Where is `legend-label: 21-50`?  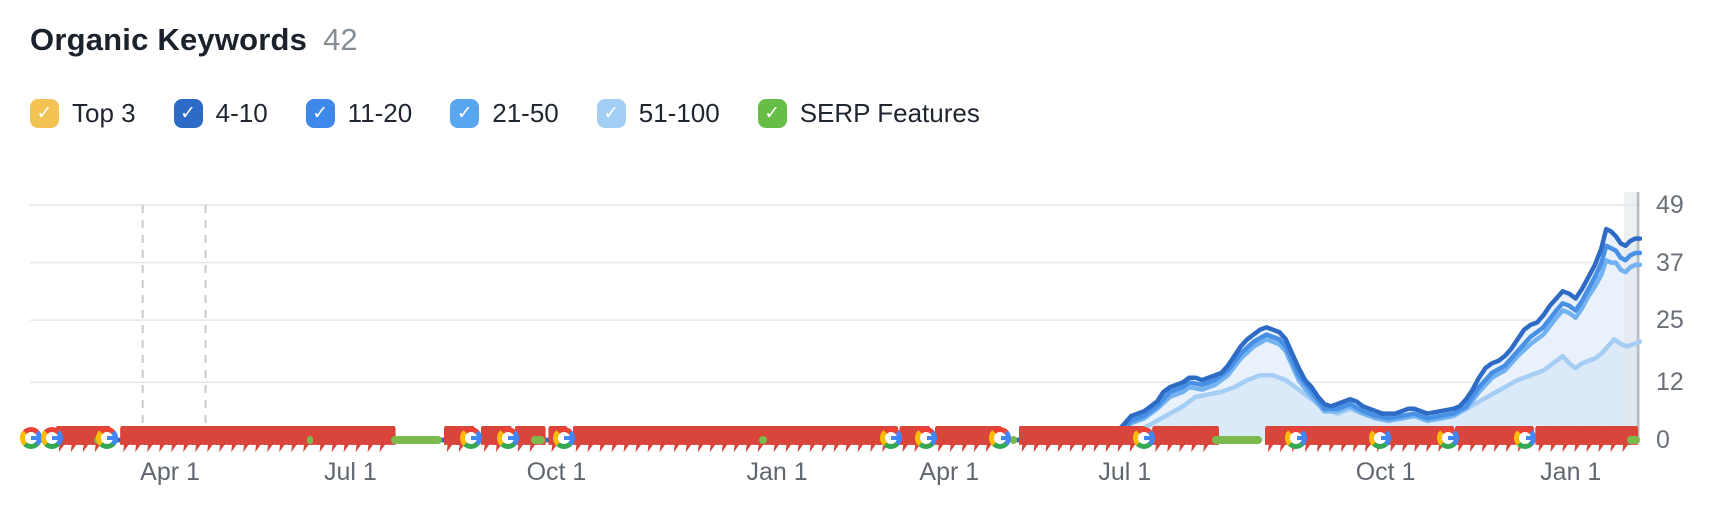 legend-label: 21-50 is located at coordinates (525, 113).